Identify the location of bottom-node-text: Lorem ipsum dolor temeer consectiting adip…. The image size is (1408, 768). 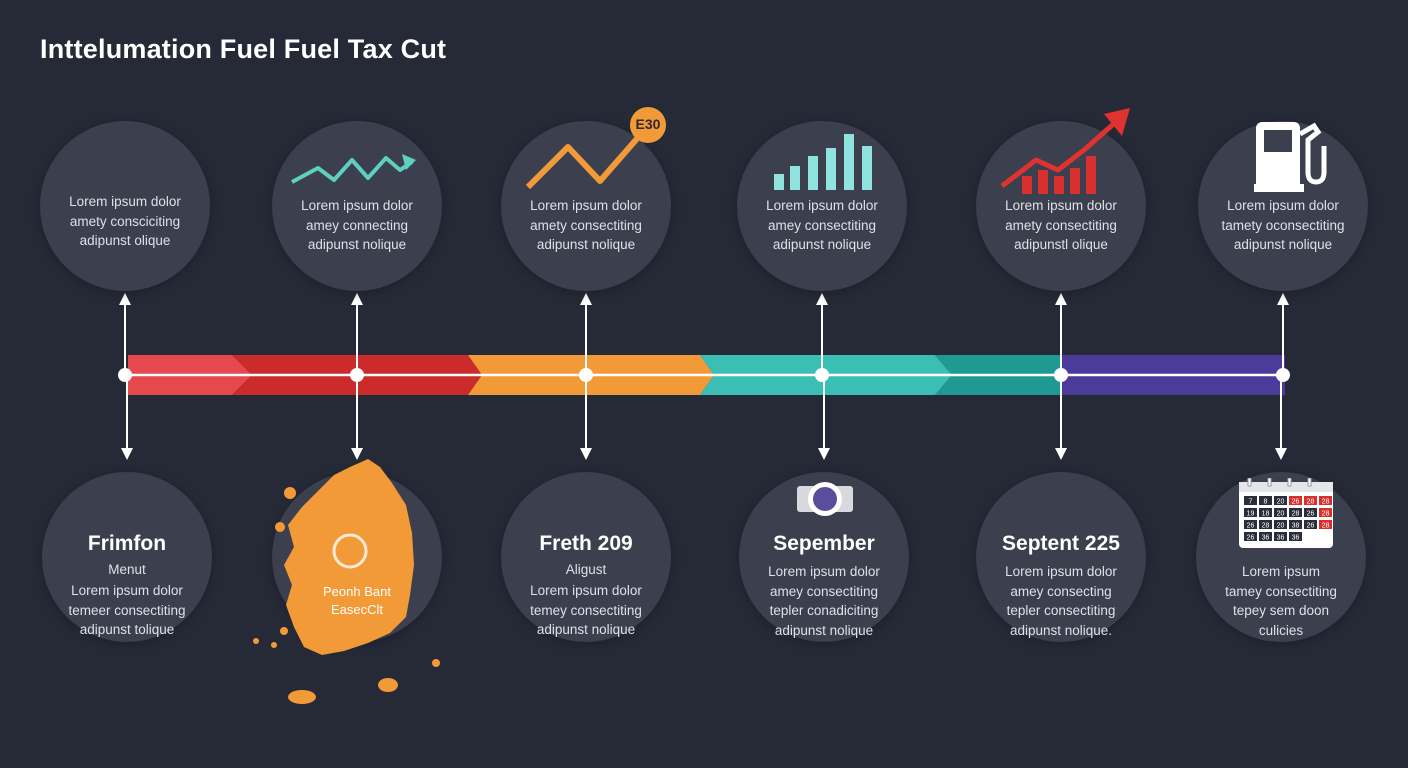
(127, 610).